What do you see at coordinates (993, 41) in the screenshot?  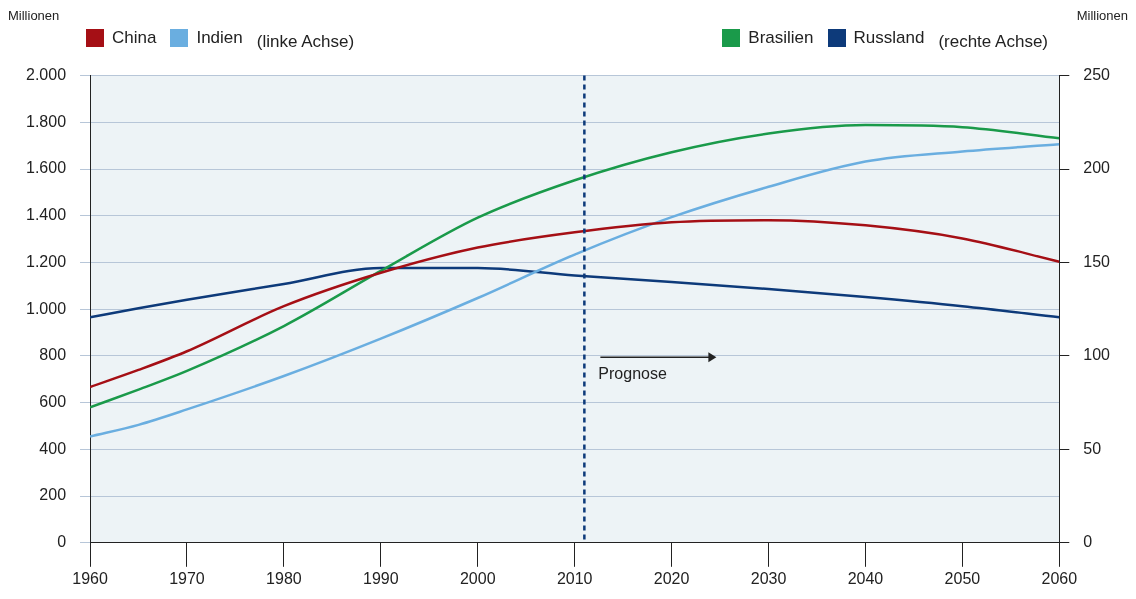 I see `text: (rechte Achse)` at bounding box center [993, 41].